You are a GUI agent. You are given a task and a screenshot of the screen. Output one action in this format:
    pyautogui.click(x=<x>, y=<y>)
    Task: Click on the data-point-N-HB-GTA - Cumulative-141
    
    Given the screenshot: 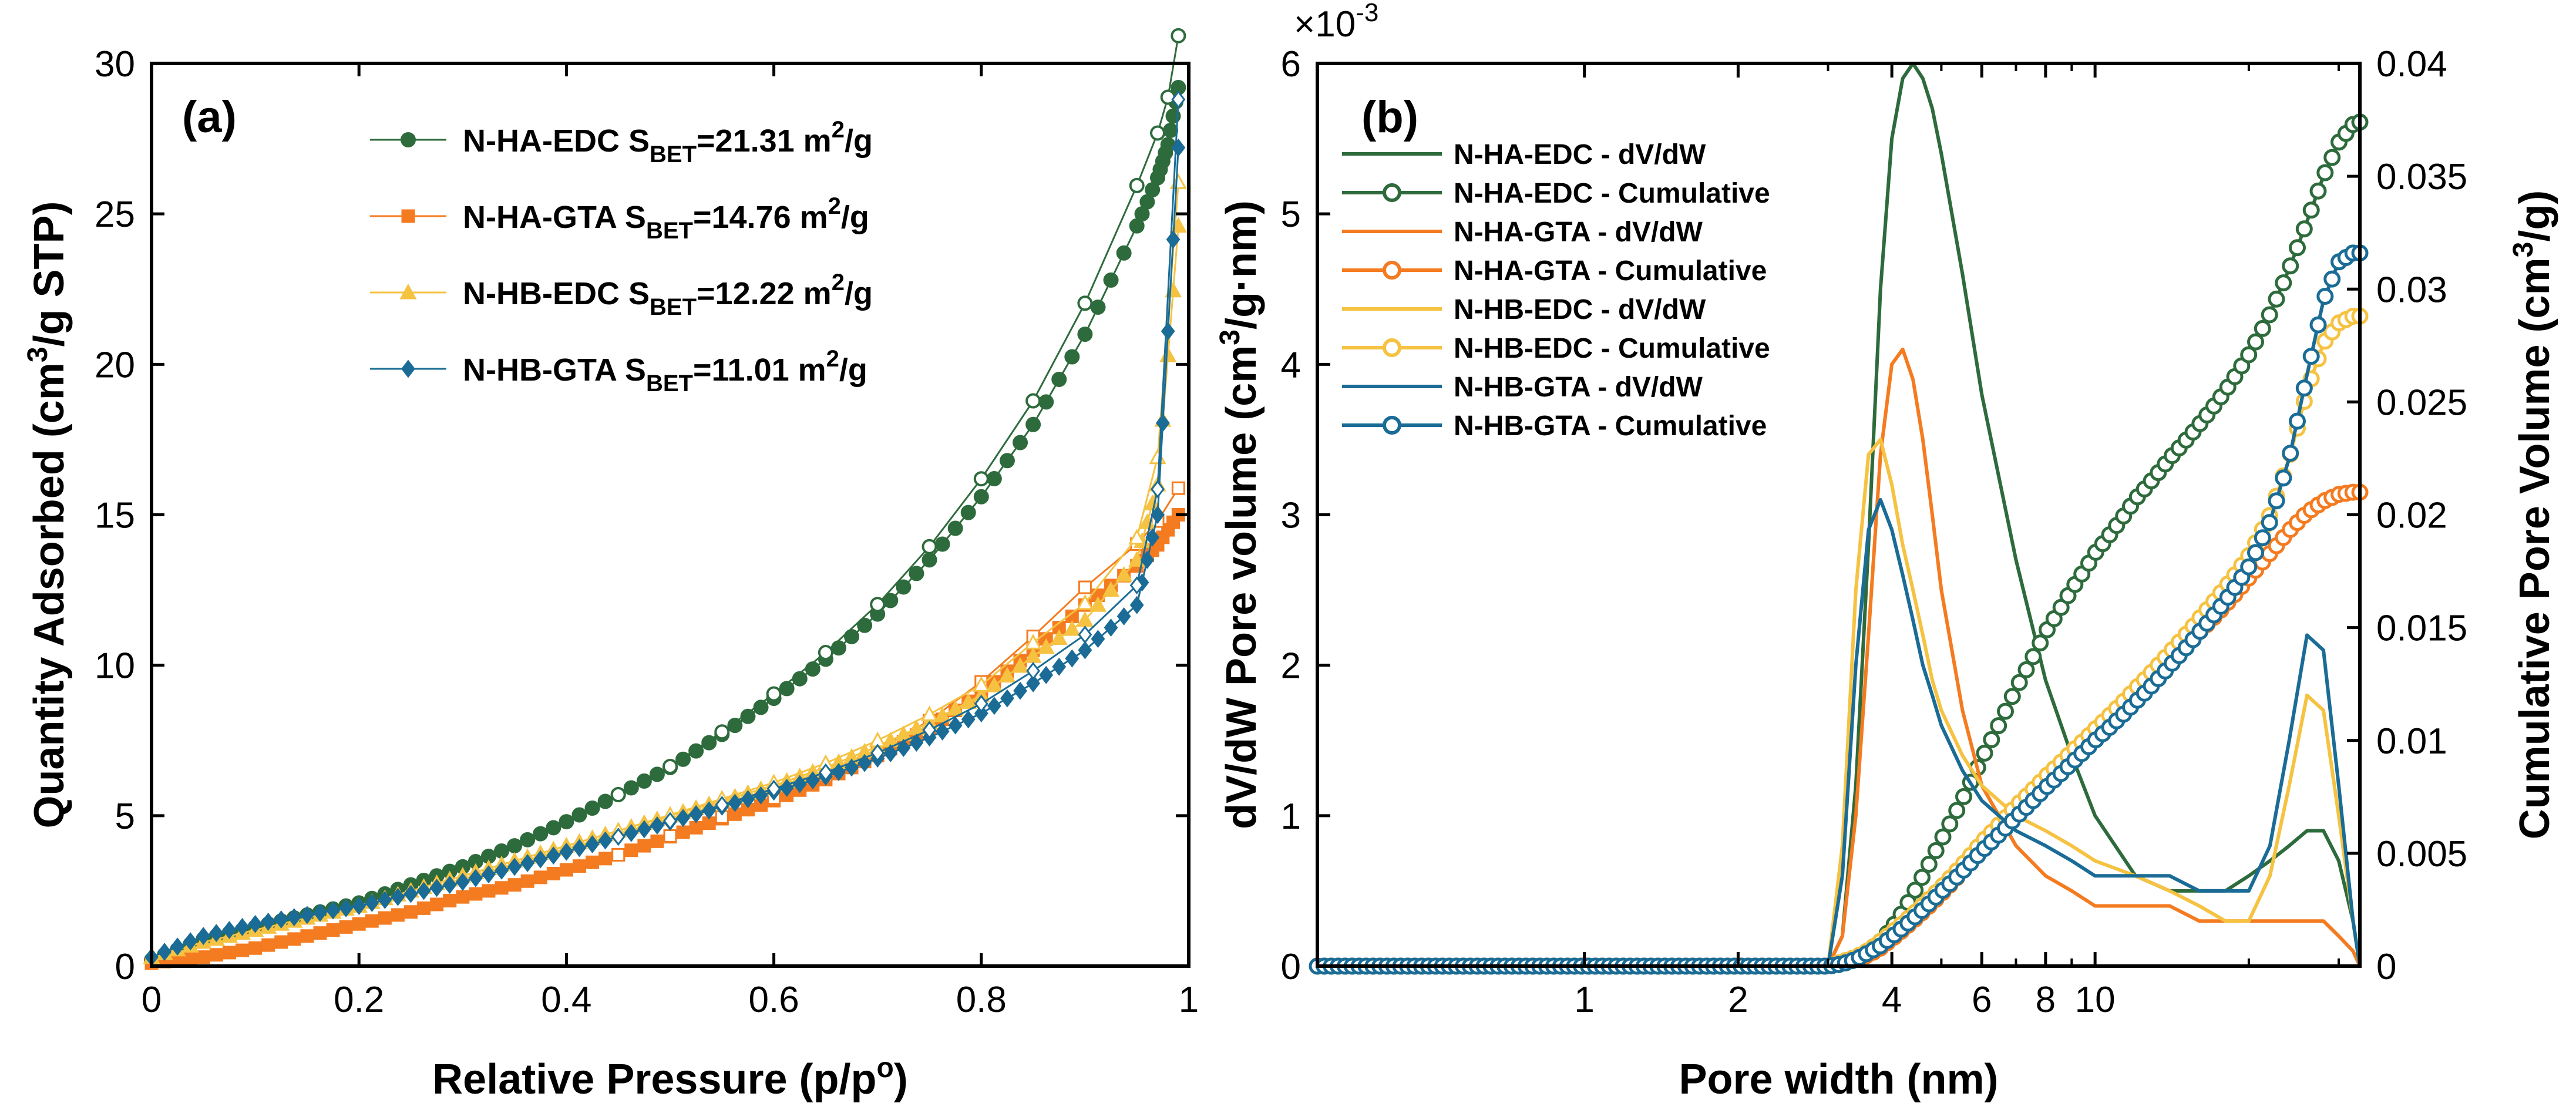 What is the action you would take?
    pyautogui.click(x=2297, y=421)
    